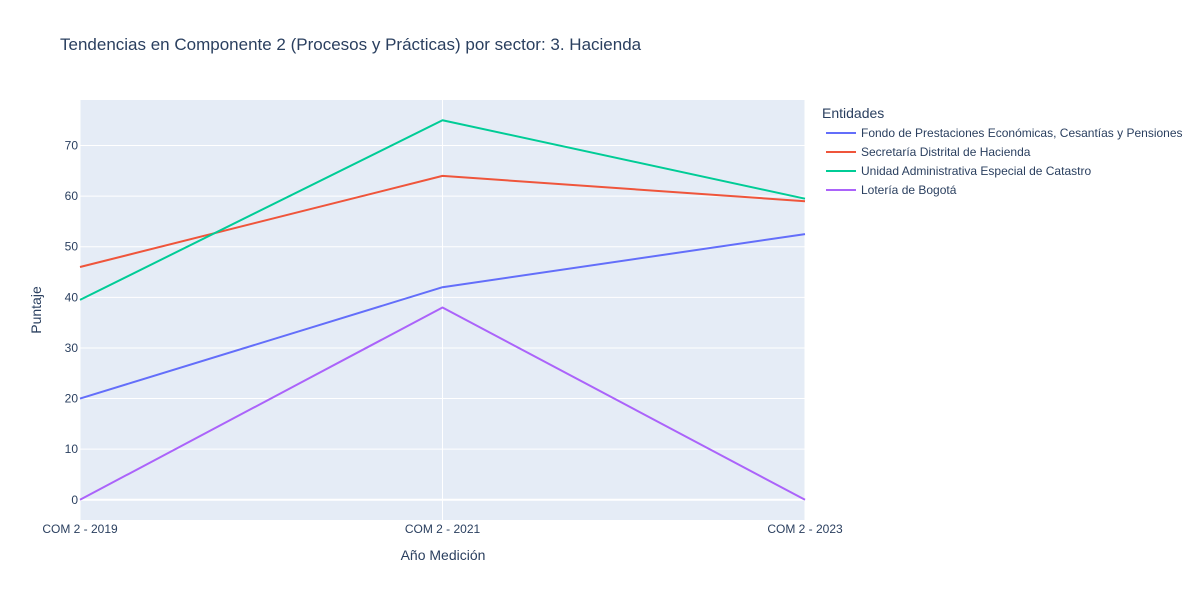  I want to click on x-tick-label: COM 2 - 2019, so click(80, 529).